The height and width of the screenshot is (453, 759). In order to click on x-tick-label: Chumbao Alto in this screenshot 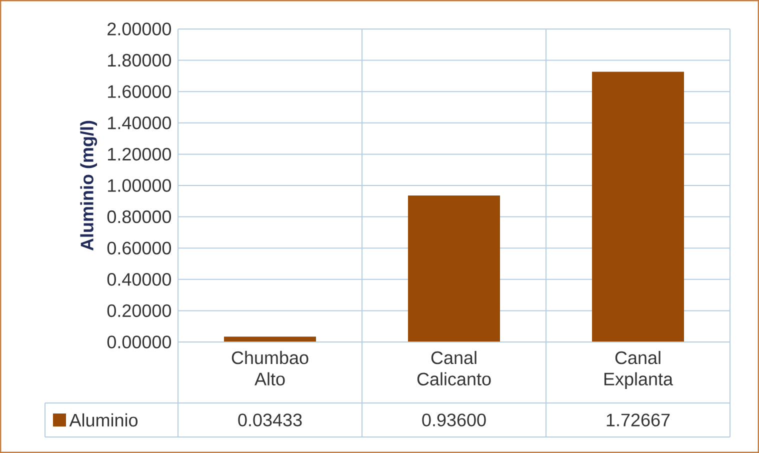, I will do `click(270, 368)`.